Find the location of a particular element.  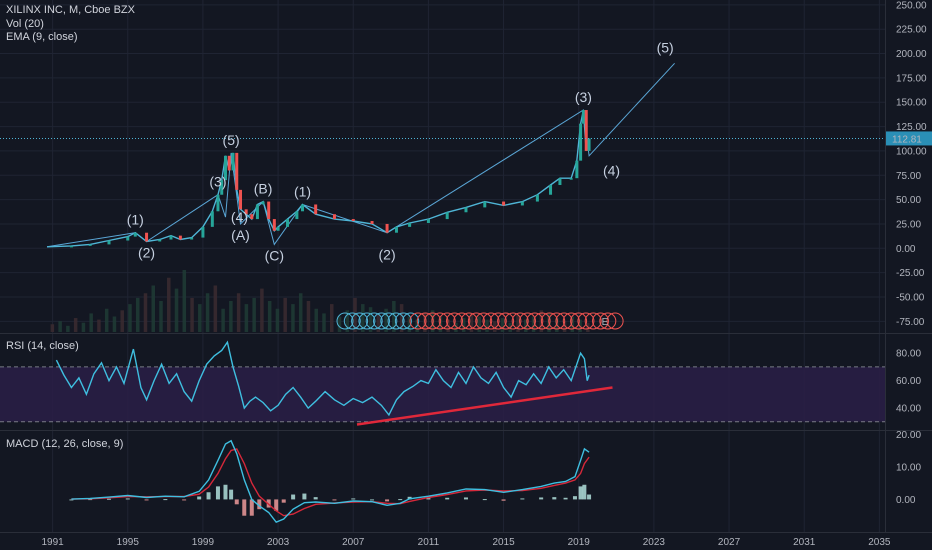

rsi-band is located at coordinates (442, 394).